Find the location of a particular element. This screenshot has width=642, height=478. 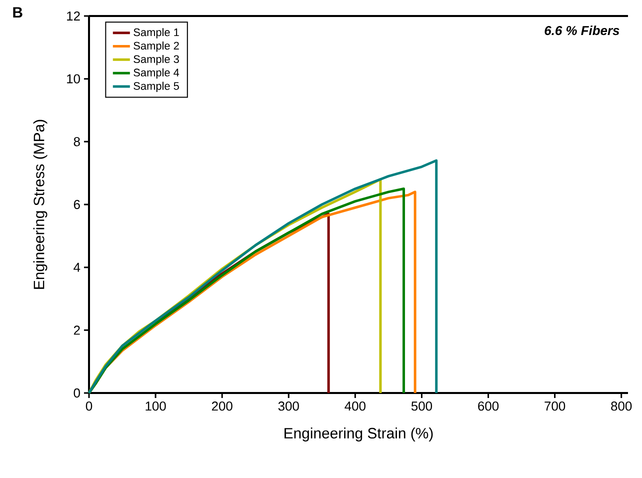

x-tick-label: 800 is located at coordinates (621, 406).